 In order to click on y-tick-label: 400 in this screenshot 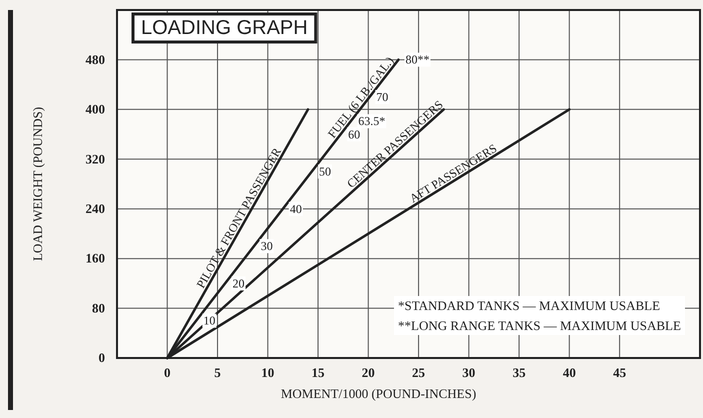, I will do `click(95, 109)`.